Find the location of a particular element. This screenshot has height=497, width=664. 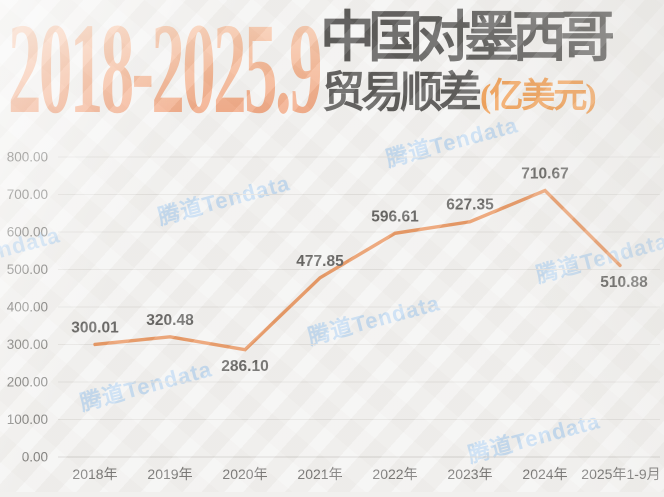

data-point-label: 510.88 is located at coordinates (624, 282).